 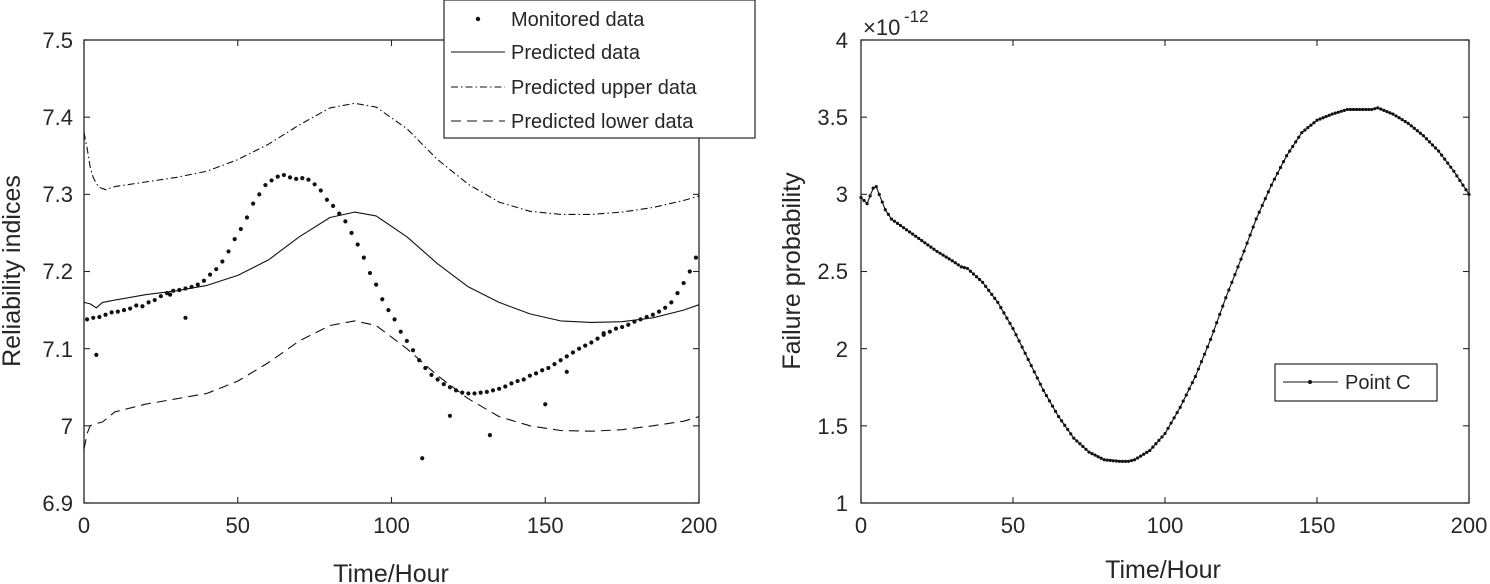 I want to click on reliability-y-tick-label: 7.5, so click(x=57, y=40).